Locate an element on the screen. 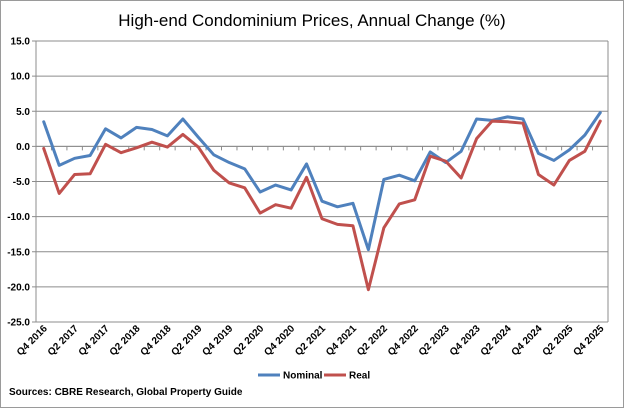 The image size is (624, 408). y-tick-label: 5.0 is located at coordinates (23, 112).